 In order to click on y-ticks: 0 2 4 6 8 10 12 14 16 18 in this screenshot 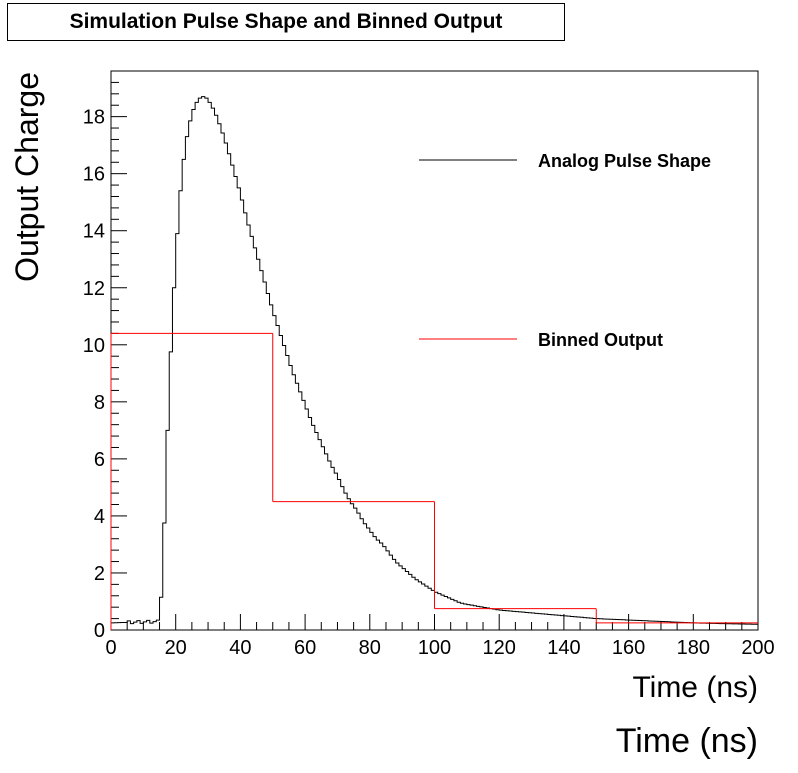, I will do `click(105, 356)`.